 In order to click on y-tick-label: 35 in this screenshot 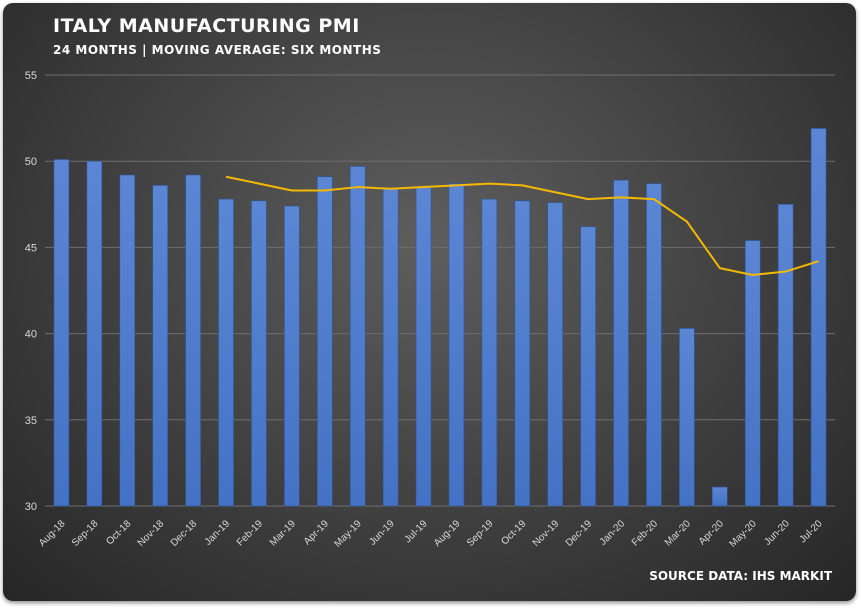, I will do `click(31, 421)`.